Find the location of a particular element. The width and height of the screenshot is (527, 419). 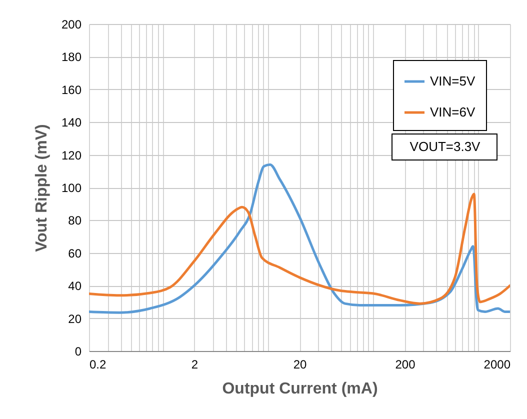

y-tick-label: 60 is located at coordinates (75, 253).